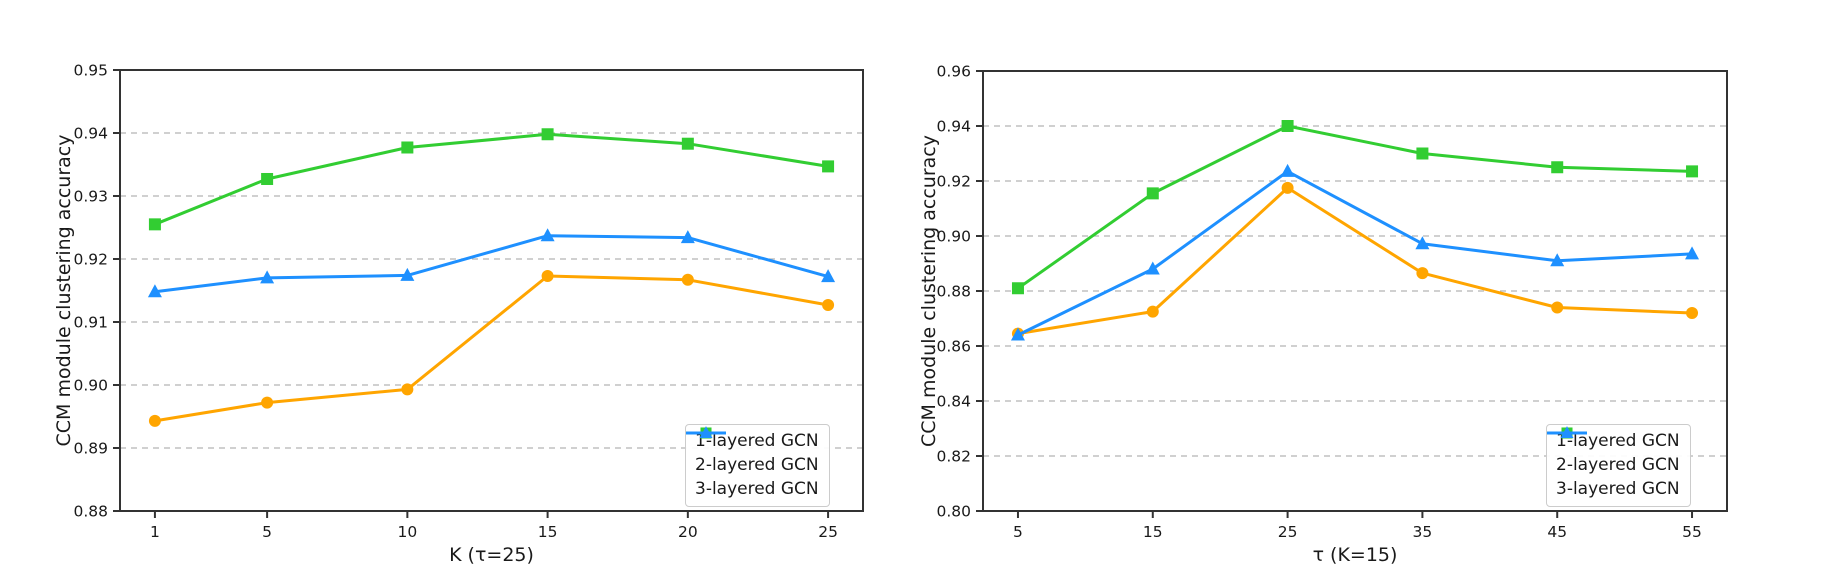  I want to click on x-axis-label: τ (K=15), so click(1355, 555).